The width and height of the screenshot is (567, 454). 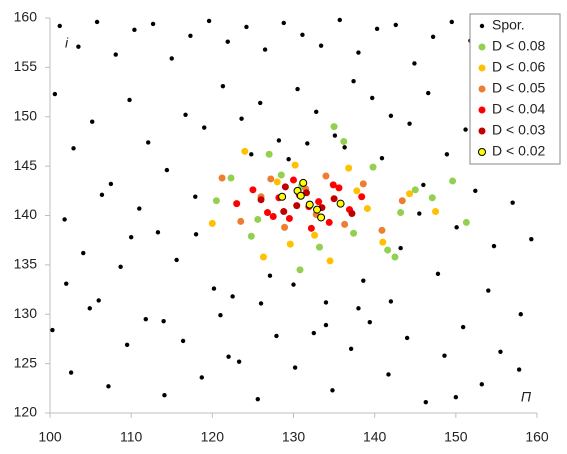 What do you see at coordinates (519, 130) in the screenshot?
I see `legend-label: D < 0.03` at bounding box center [519, 130].